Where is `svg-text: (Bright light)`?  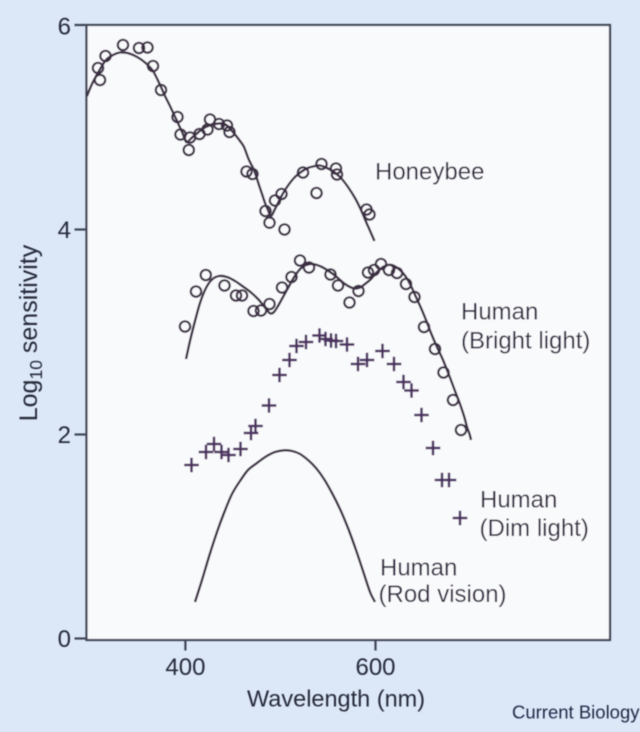 svg-text: (Bright light) is located at coordinates (525, 341).